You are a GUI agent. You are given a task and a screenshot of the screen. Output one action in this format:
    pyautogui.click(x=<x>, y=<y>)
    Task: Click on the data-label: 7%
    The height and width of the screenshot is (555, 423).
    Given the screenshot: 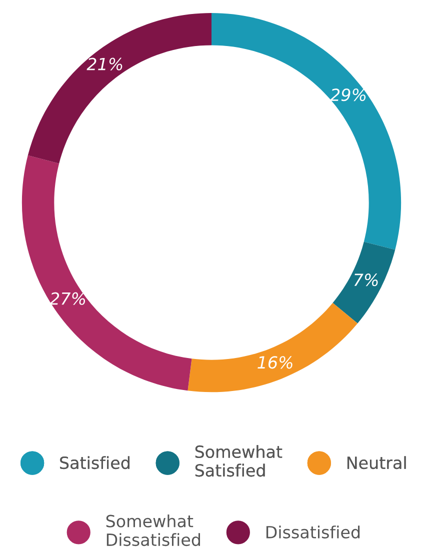 What is the action you would take?
    pyautogui.click(x=366, y=280)
    